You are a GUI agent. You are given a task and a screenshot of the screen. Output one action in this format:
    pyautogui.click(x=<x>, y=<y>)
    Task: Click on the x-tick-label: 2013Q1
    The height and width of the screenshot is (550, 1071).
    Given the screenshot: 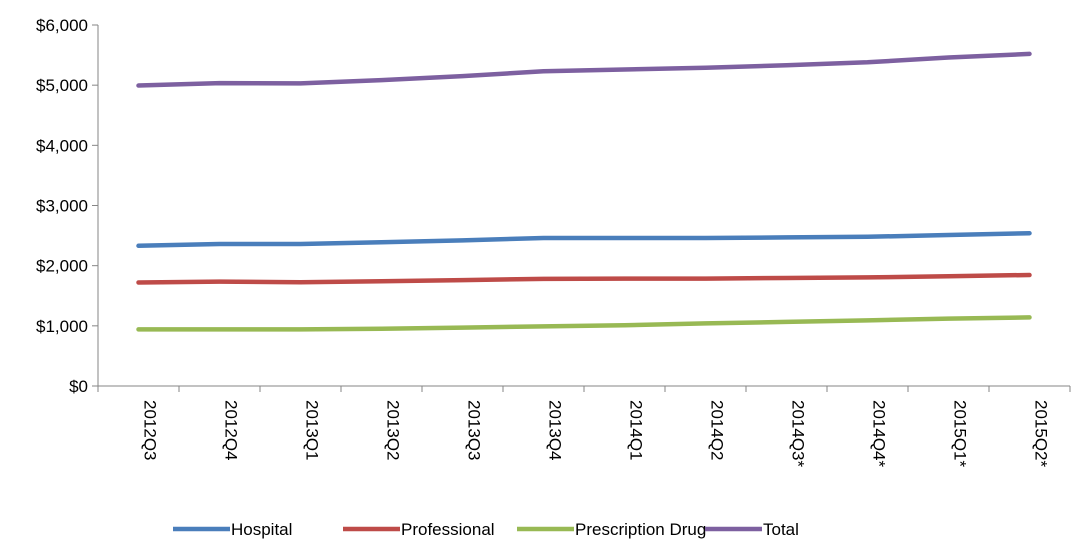 What is the action you would take?
    pyautogui.click(x=312, y=430)
    